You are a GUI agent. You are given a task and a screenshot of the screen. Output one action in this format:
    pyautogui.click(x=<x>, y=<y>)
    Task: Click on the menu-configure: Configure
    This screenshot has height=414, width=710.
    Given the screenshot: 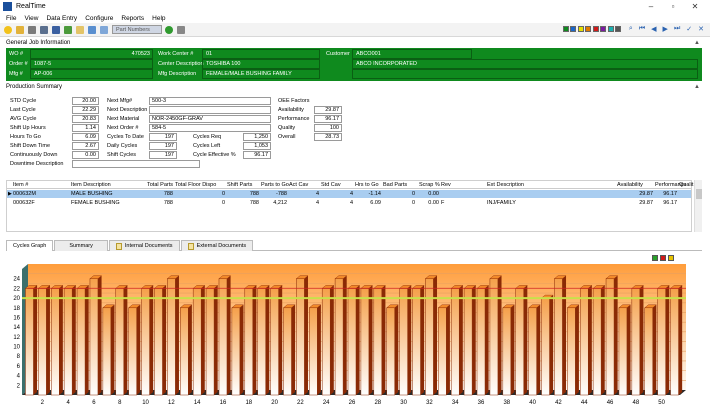 What is the action you would take?
    pyautogui.click(x=99, y=18)
    